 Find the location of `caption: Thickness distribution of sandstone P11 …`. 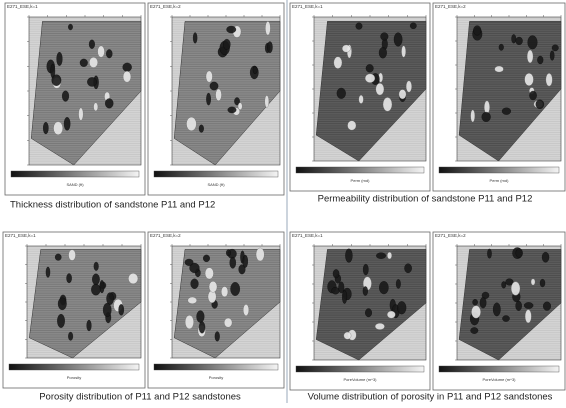

caption: Thickness distribution of sandstone P11 … is located at coordinates (112, 205).